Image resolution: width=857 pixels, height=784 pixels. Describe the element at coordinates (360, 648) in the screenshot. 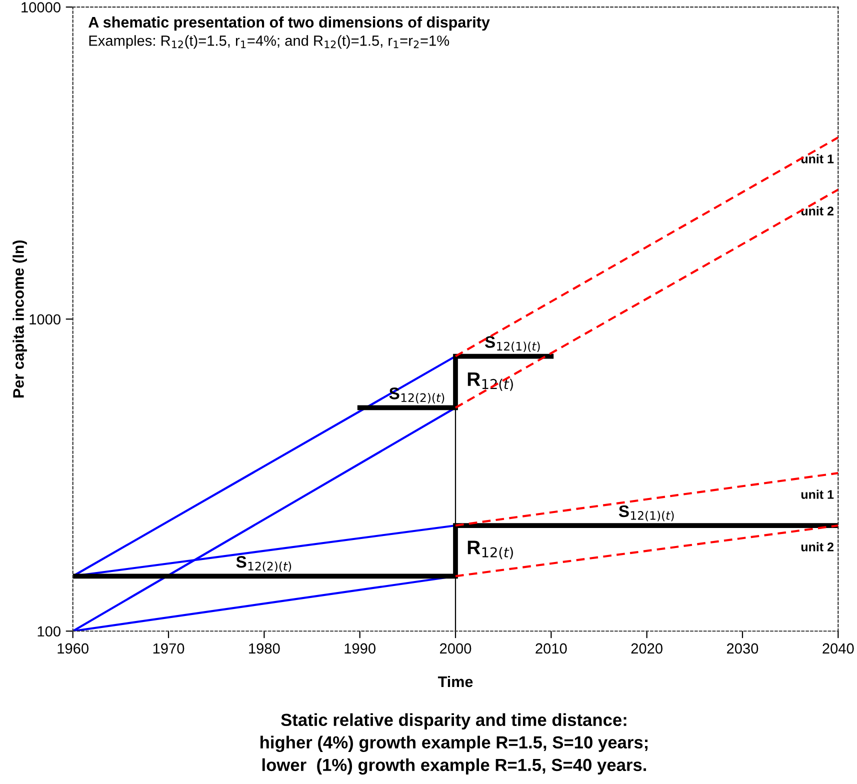

I see `x-tick-label: 1990` at that location.